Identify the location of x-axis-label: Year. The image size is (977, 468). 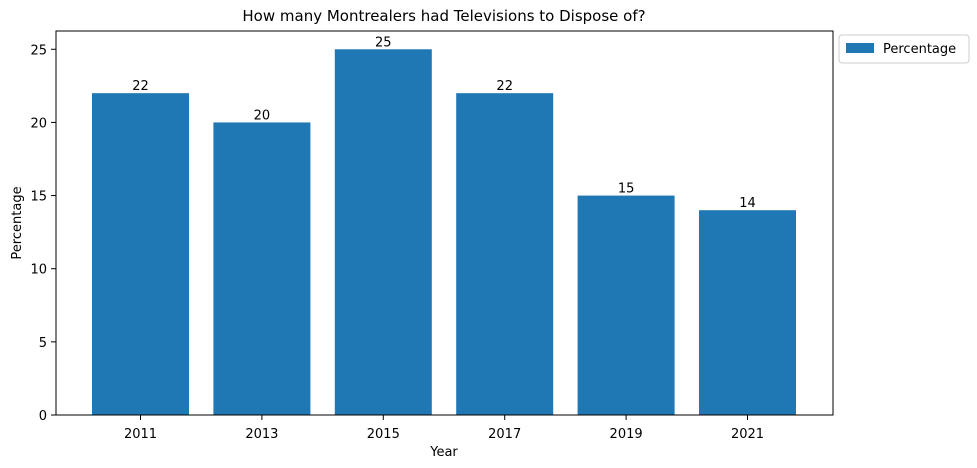
(443, 452).